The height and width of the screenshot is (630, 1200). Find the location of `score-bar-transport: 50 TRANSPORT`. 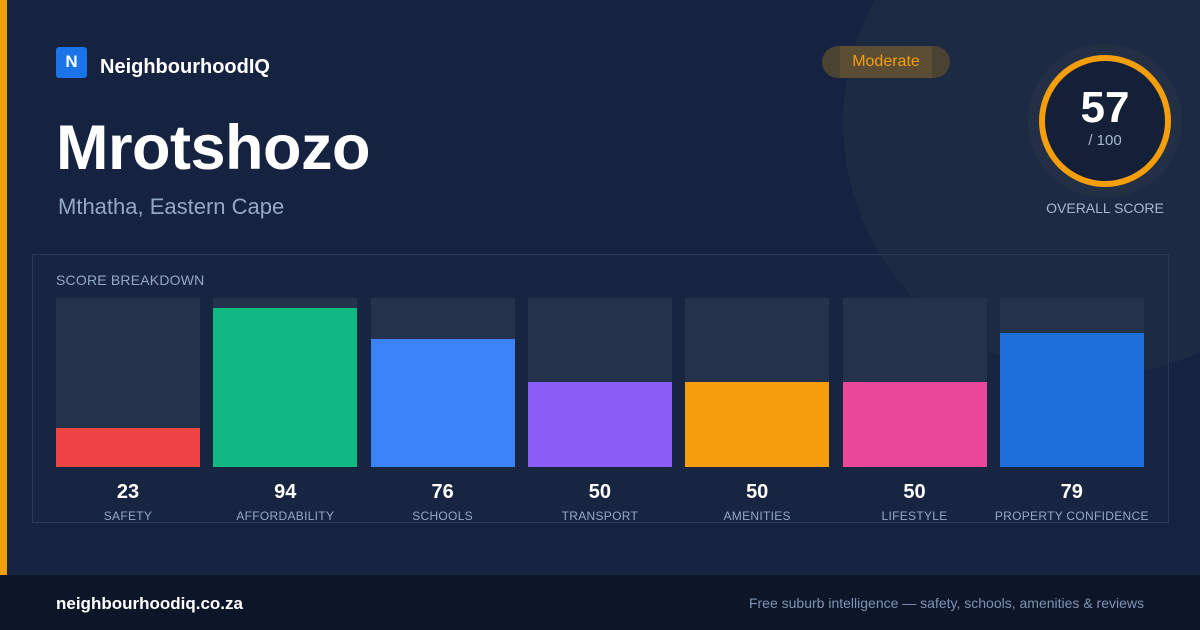

score-bar-transport: 50 TRANSPORT is located at coordinates (599, 411).